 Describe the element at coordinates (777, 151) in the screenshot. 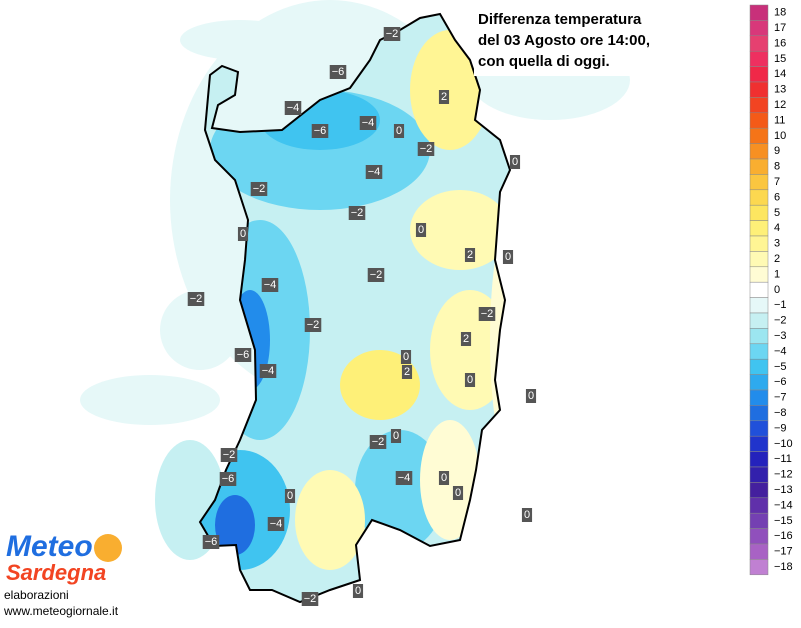

I see `legend-label: 9` at that location.